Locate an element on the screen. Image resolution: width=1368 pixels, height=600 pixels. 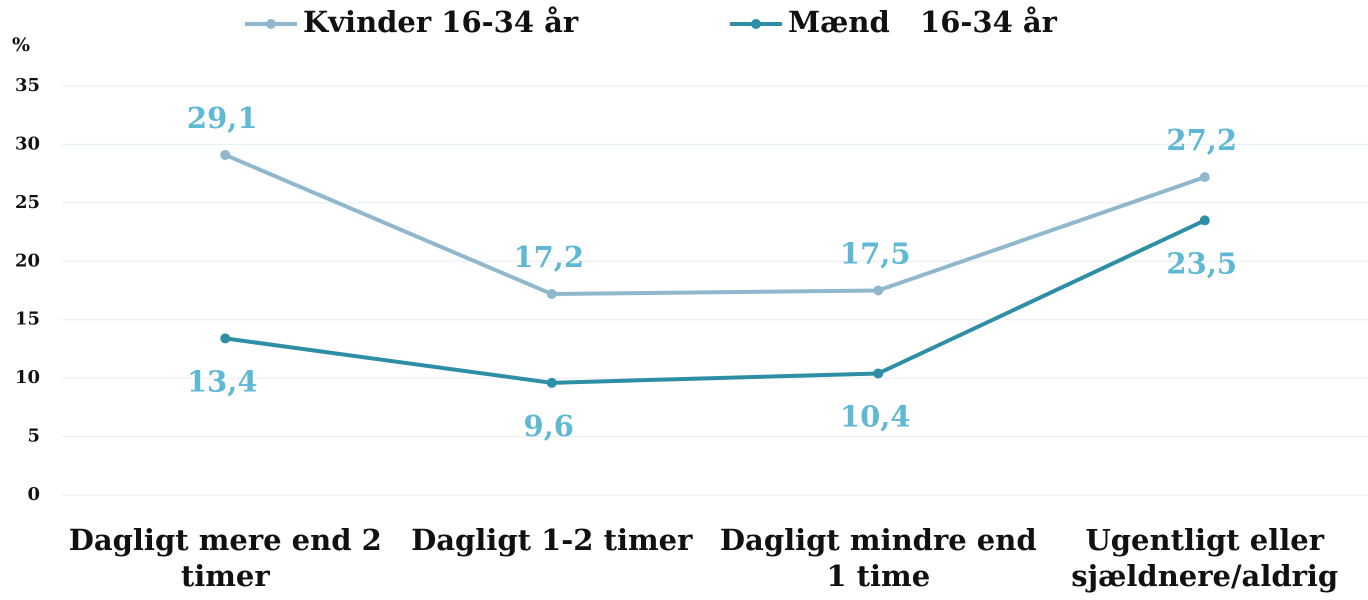
x-tick-label: Dagligt mere end 2 timer is located at coordinates (225, 558).